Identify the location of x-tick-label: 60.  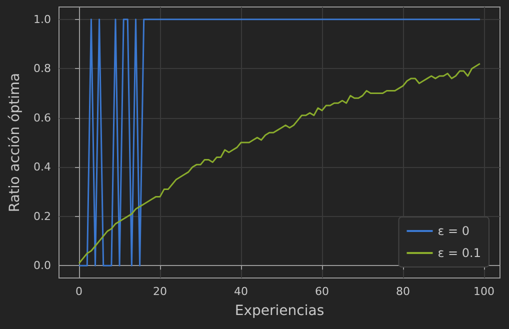
(322, 291).